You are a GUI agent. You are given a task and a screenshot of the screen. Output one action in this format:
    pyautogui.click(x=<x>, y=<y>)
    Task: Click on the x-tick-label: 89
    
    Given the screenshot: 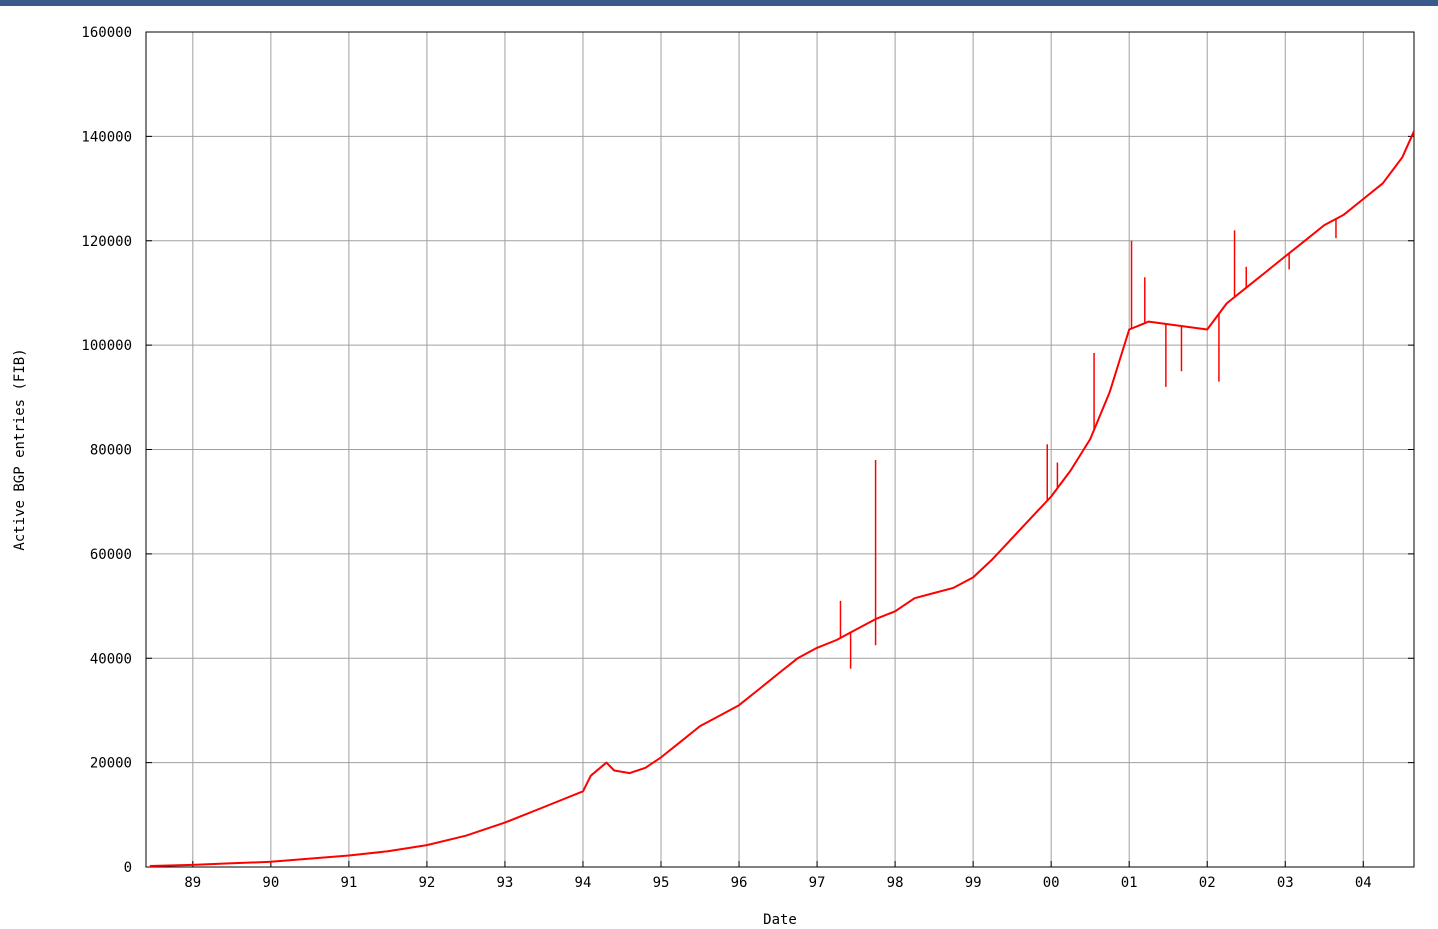 What is the action you would take?
    pyautogui.click(x=192, y=883)
    